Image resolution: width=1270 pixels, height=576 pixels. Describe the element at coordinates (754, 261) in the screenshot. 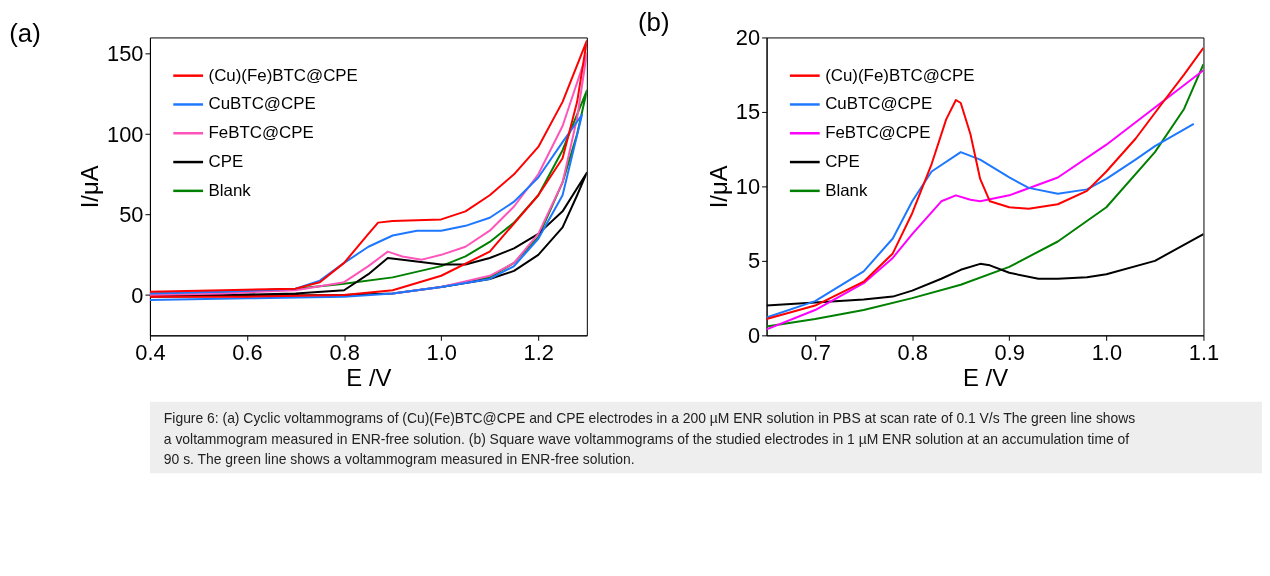

I see `y-tick-label: 5` at that location.